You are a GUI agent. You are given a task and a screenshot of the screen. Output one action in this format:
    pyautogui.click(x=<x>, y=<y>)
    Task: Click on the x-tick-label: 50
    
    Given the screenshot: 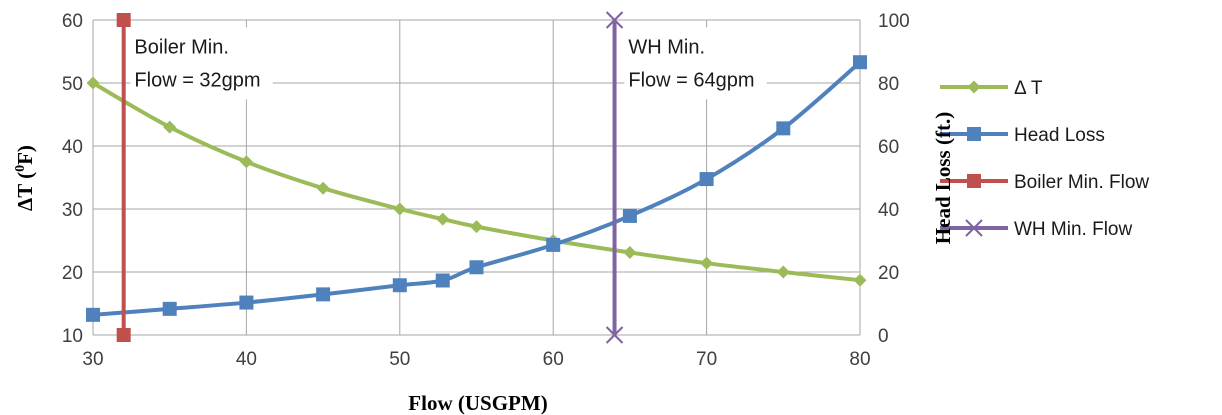 What is the action you would take?
    pyautogui.click(x=399, y=359)
    